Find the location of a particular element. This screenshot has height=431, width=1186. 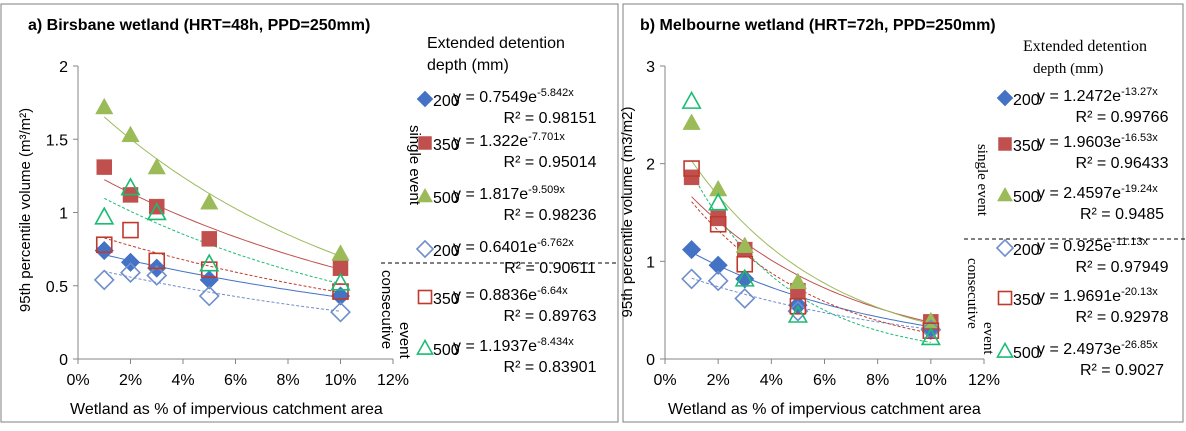

x-tick-label: 6% is located at coordinates (824, 380).